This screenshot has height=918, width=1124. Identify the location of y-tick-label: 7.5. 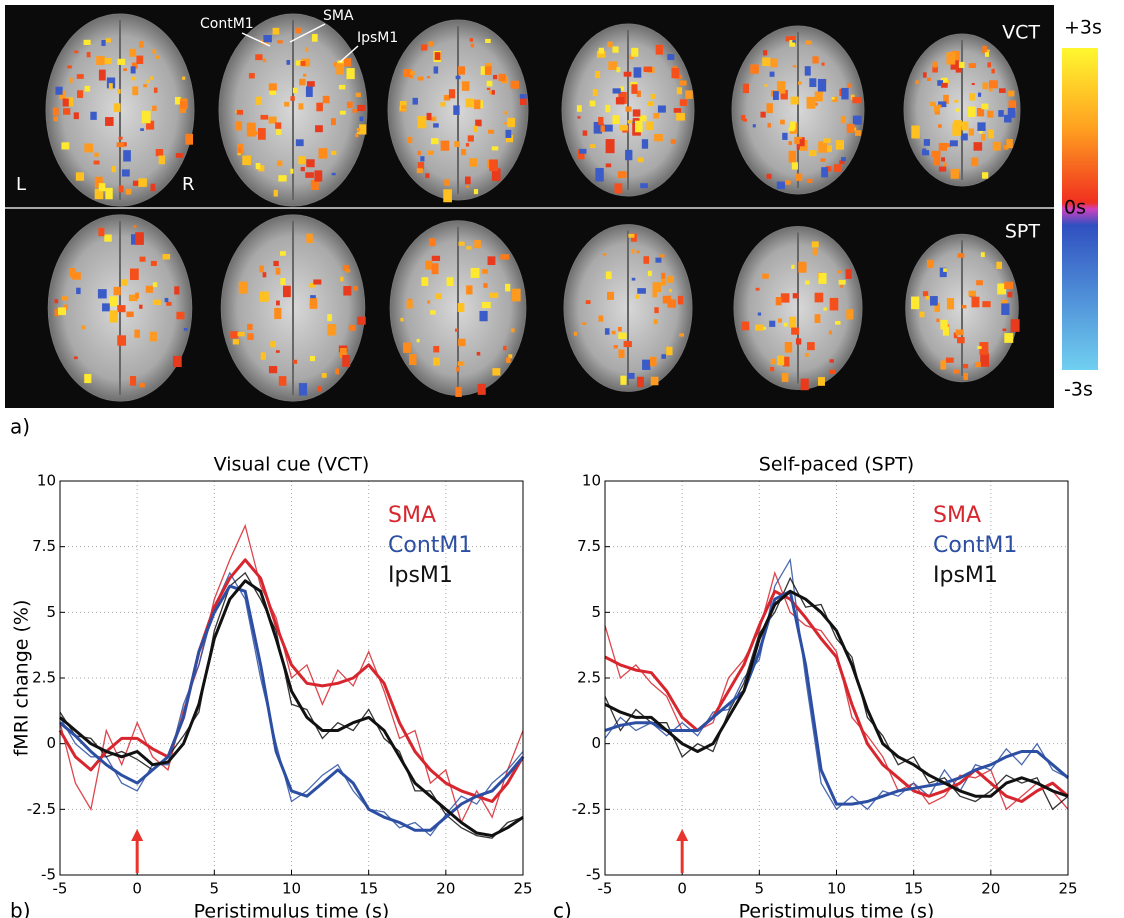
(589, 546).